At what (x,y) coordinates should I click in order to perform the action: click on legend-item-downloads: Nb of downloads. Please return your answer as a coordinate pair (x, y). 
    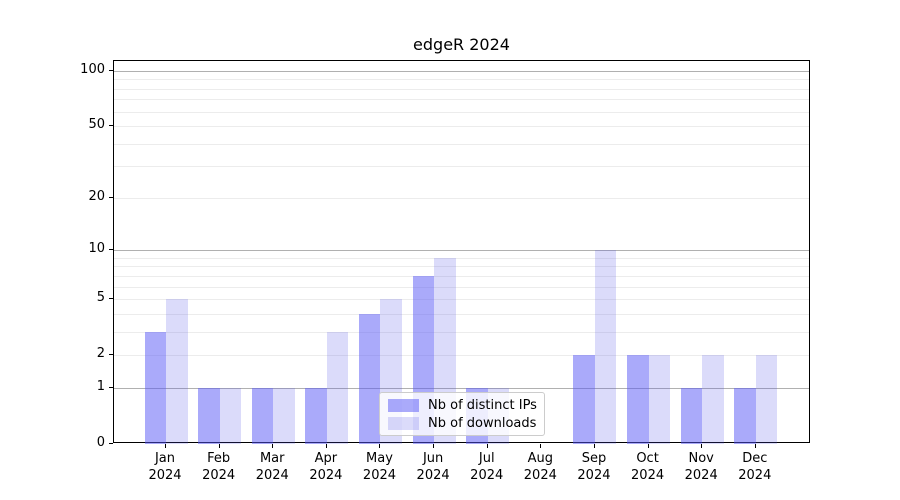
    Looking at the image, I should click on (462, 423).